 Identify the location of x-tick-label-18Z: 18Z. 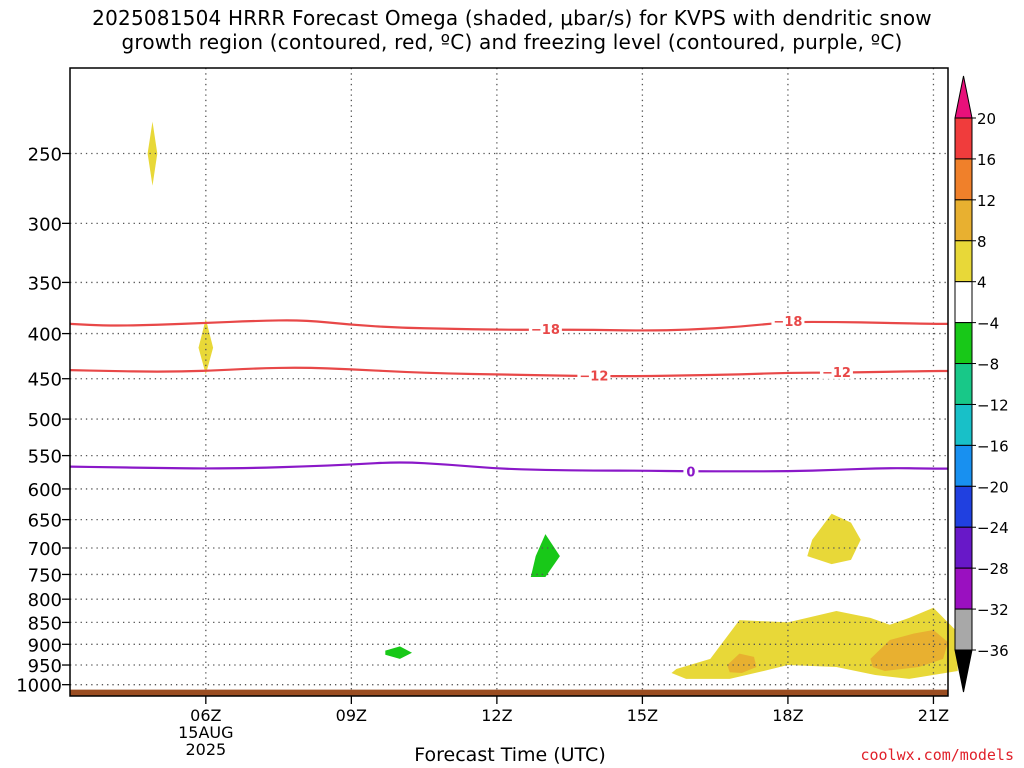
(787, 715).